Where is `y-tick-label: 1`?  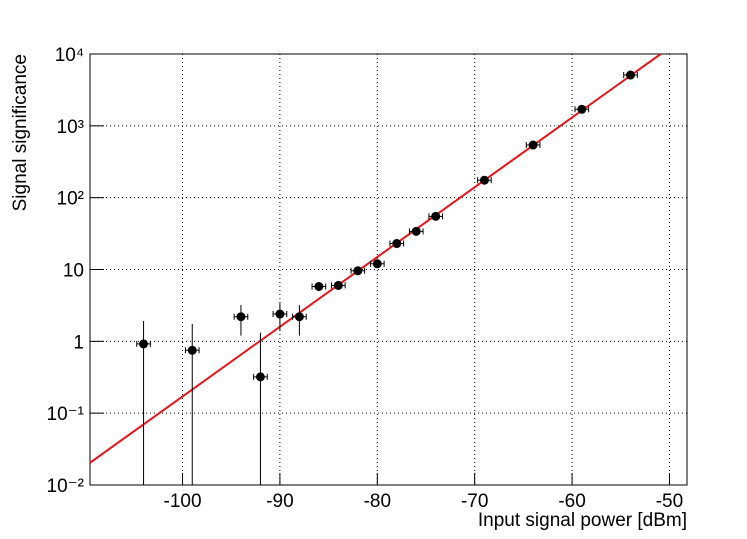
y-tick-label: 1 is located at coordinates (78, 342).